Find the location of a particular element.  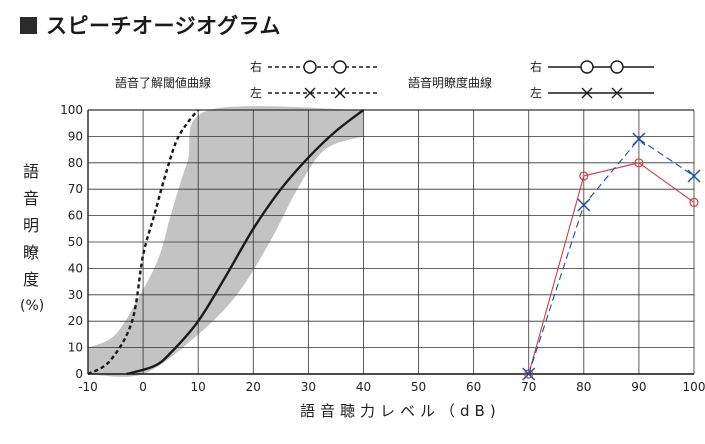

x-tick-label-10: 10 is located at coordinates (198, 387).